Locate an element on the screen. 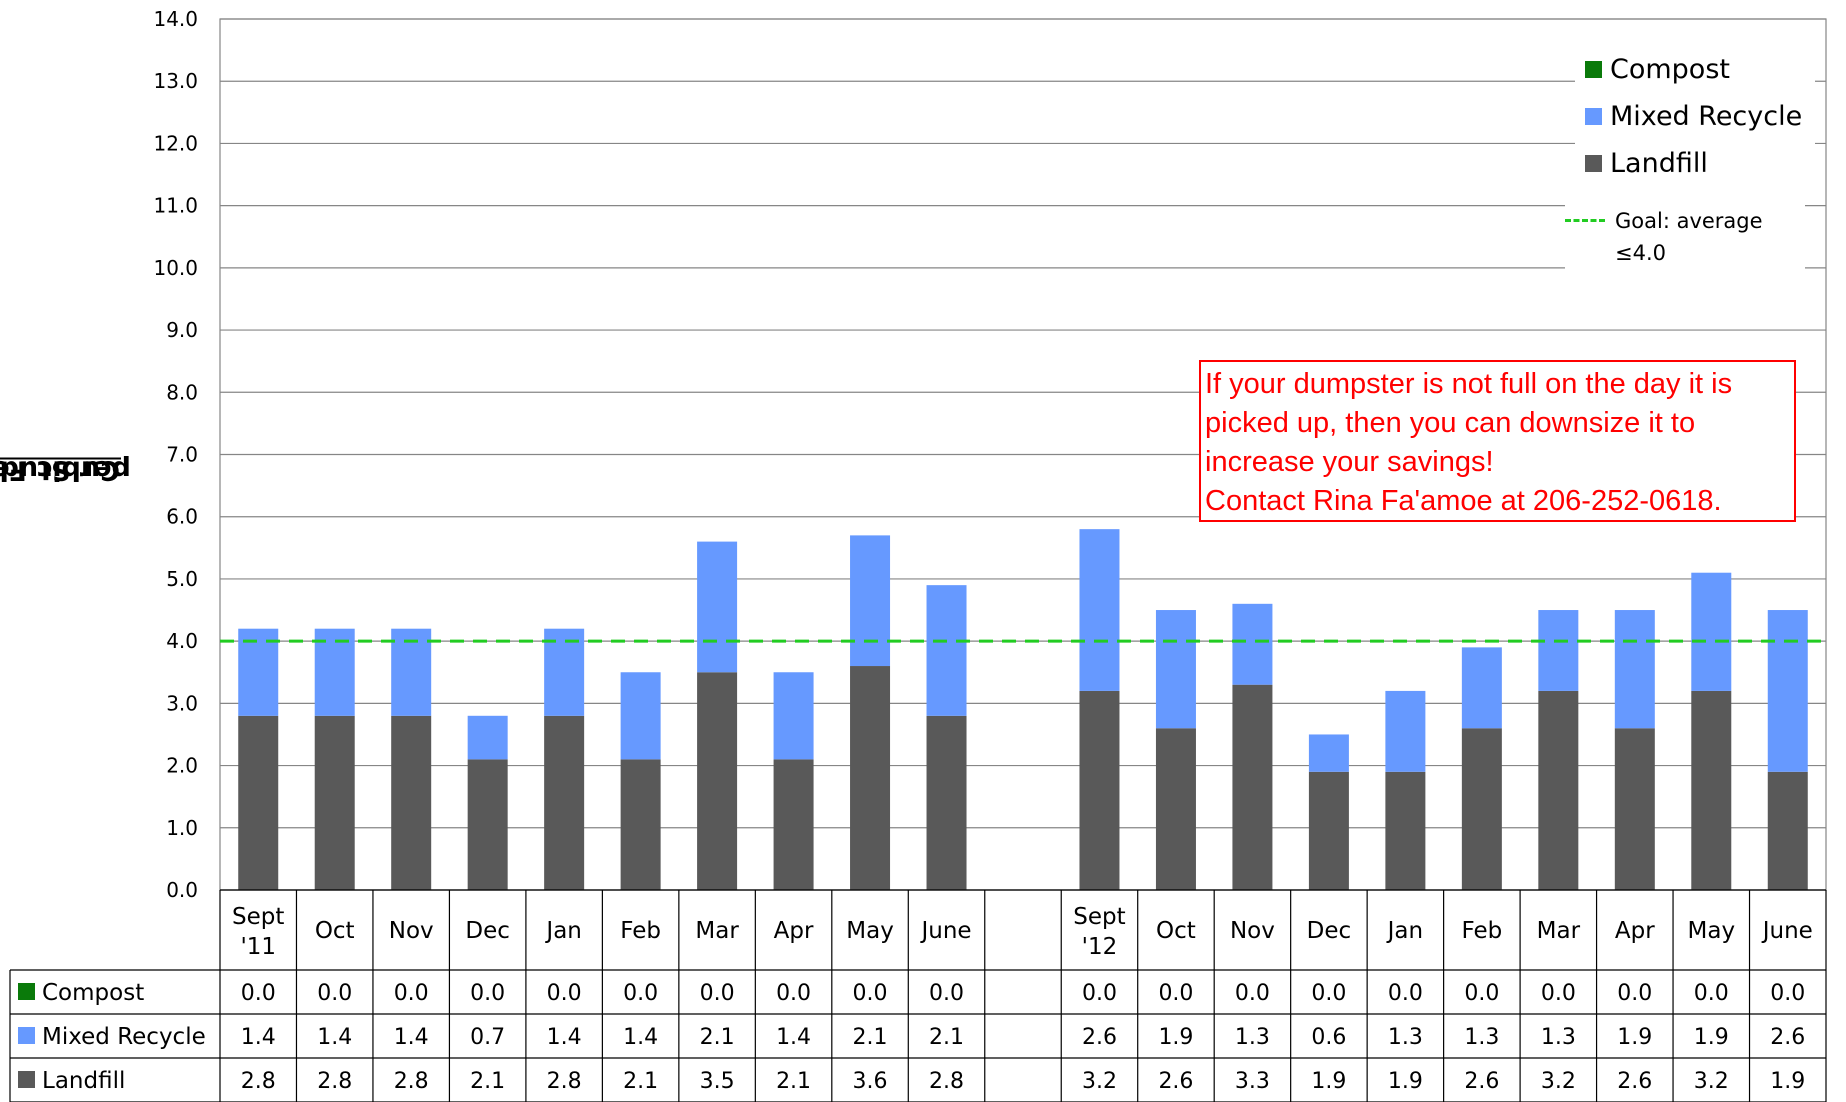 This screenshot has height=1102, width=1846. data-label: 3.6 is located at coordinates (870, 1081).